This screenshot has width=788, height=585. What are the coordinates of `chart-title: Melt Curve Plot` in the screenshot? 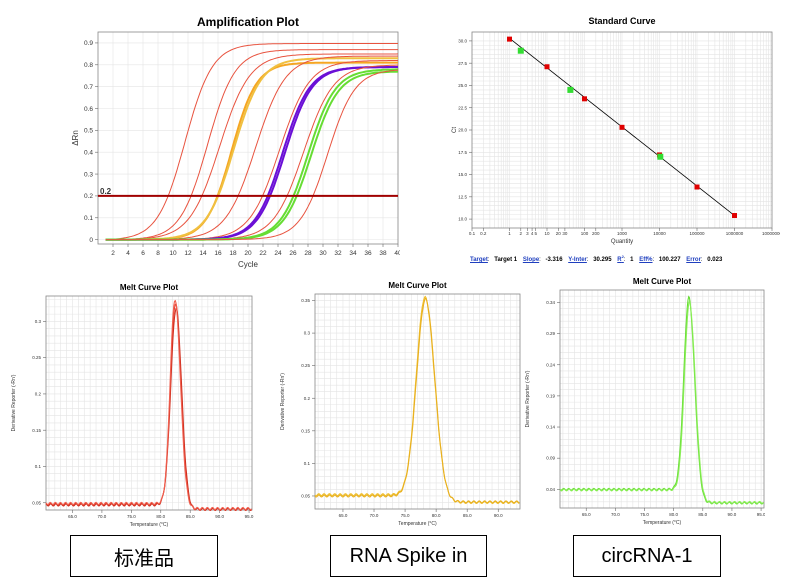 It's located at (149, 287).